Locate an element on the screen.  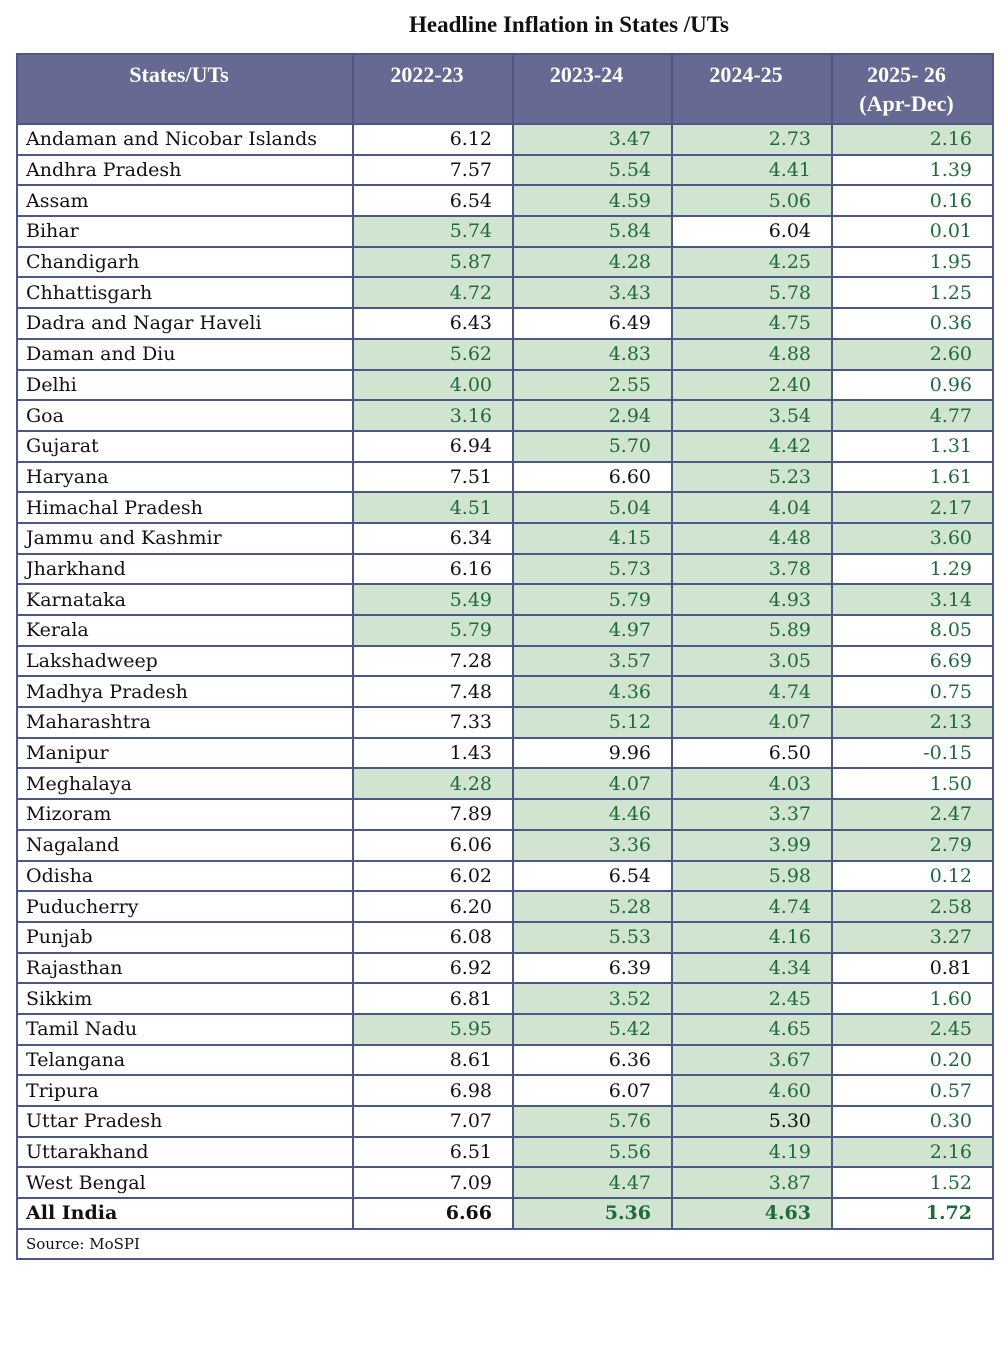
state-name: Kerala is located at coordinates (185, 630).